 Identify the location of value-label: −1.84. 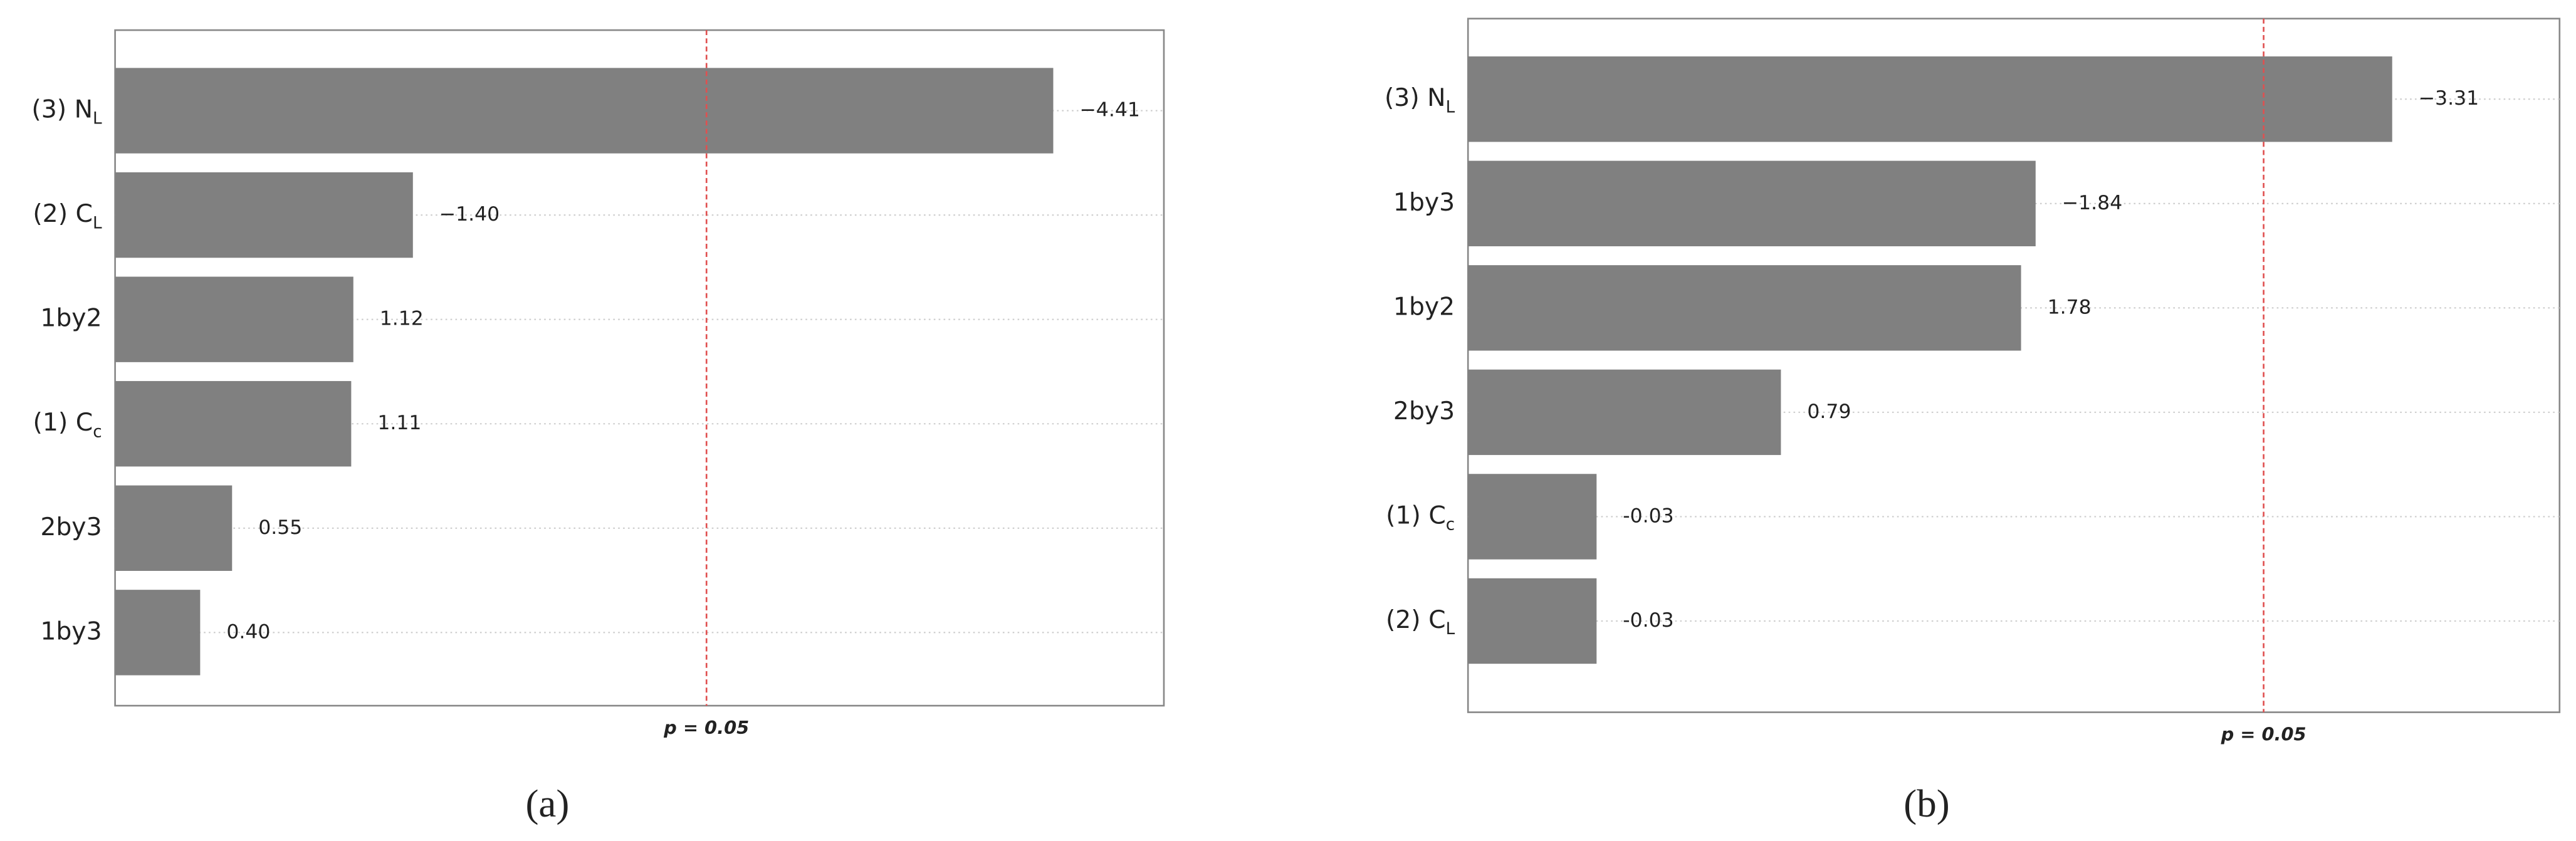
(2092, 203).